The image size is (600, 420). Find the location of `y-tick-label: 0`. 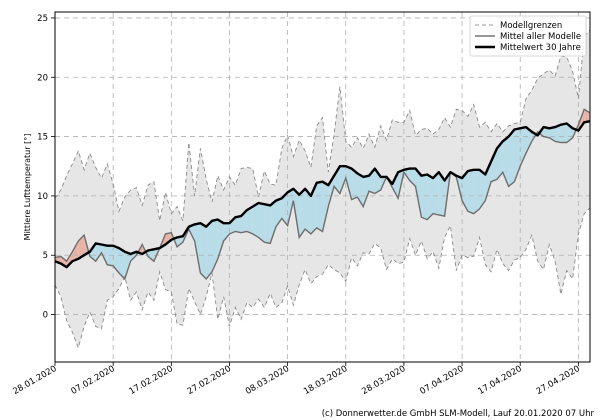

y-tick-label: 0 is located at coordinates (45, 316).